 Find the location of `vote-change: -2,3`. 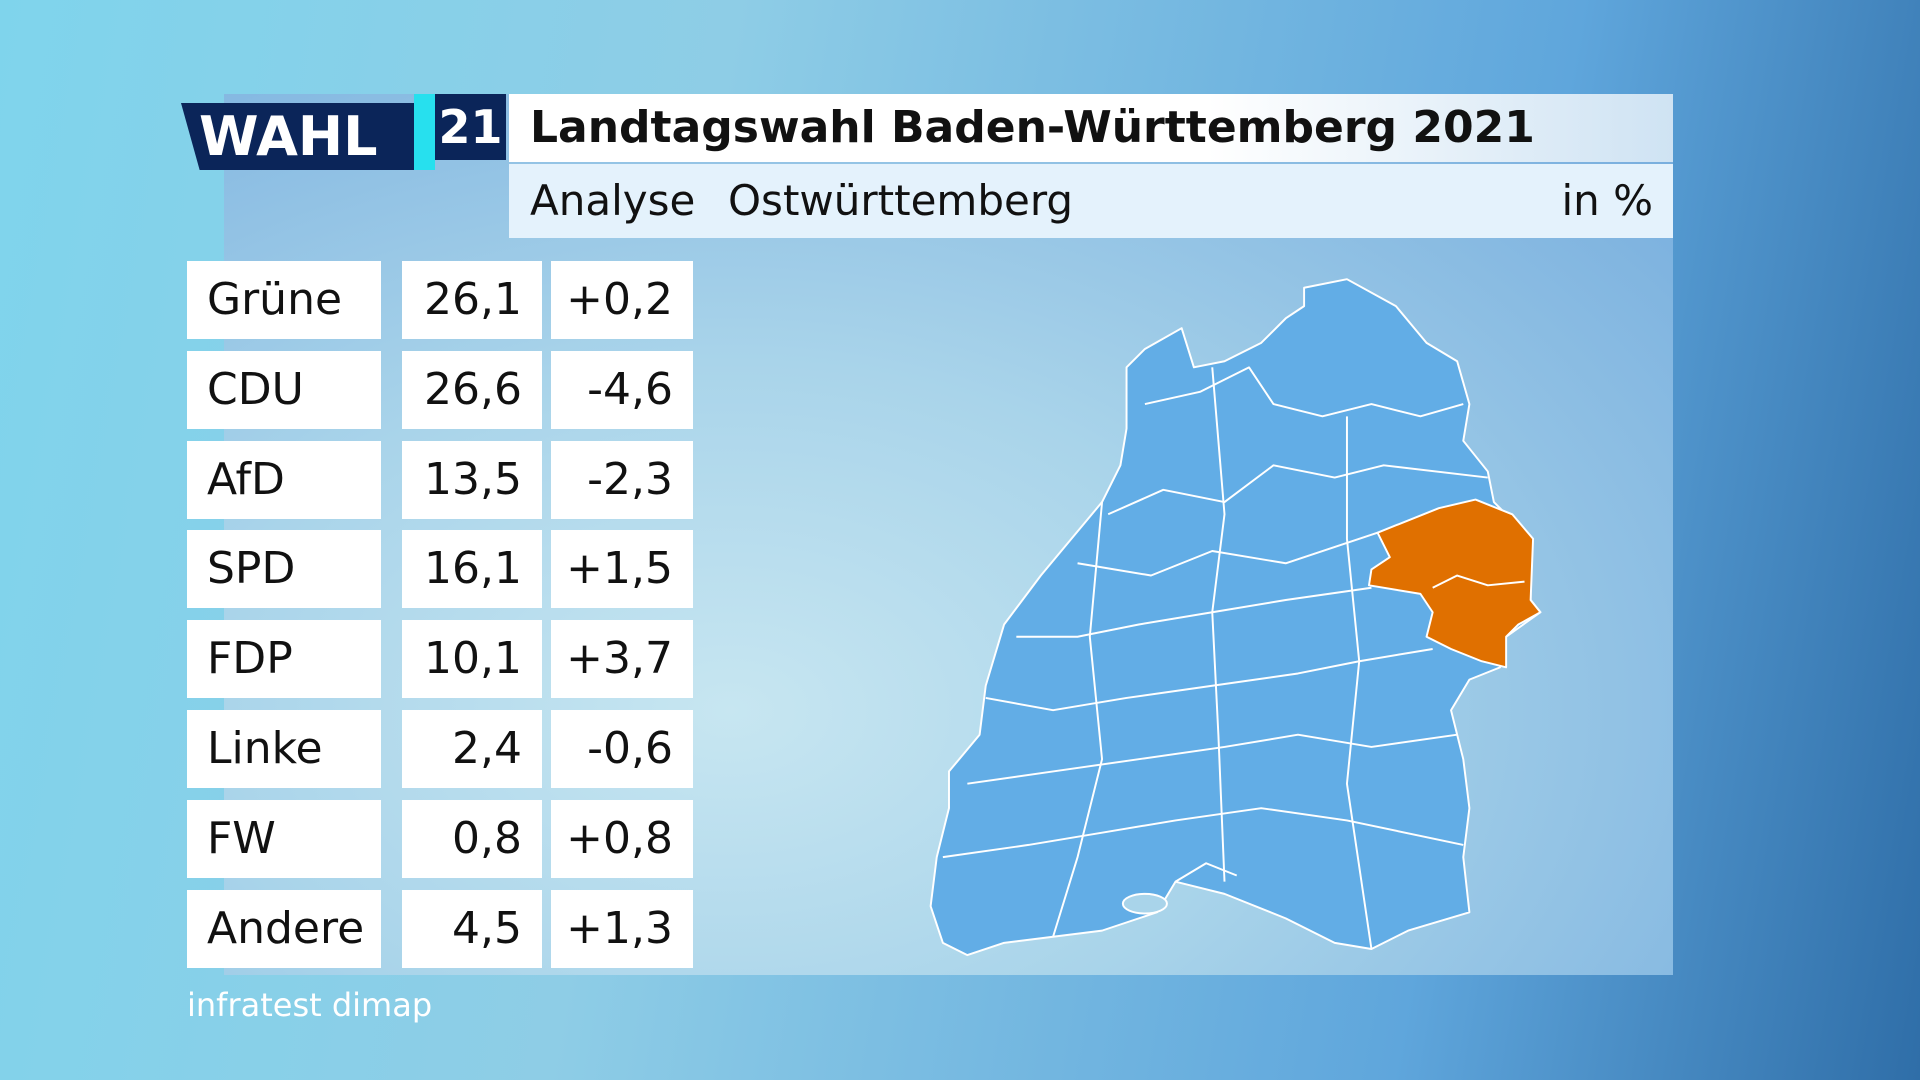

vote-change: -2,3 is located at coordinates (622, 479).